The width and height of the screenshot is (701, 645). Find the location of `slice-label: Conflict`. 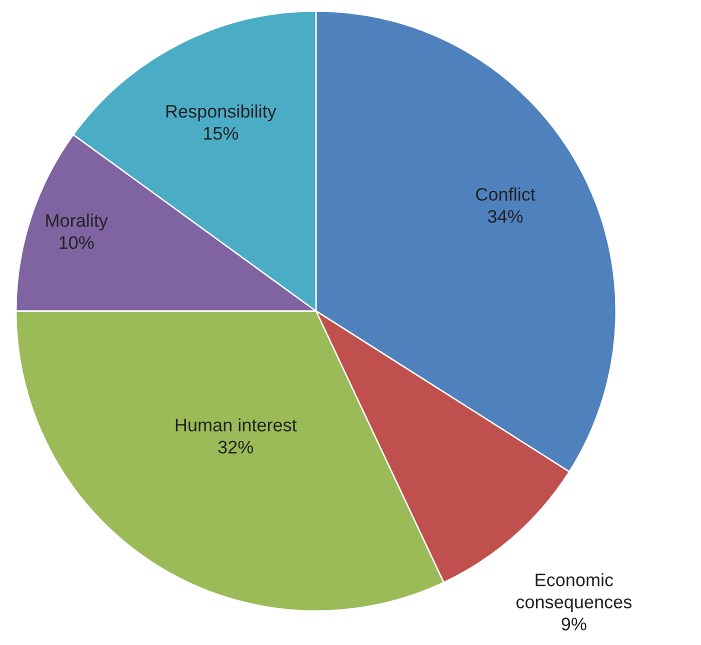

slice-label: Conflict is located at coordinates (506, 194).